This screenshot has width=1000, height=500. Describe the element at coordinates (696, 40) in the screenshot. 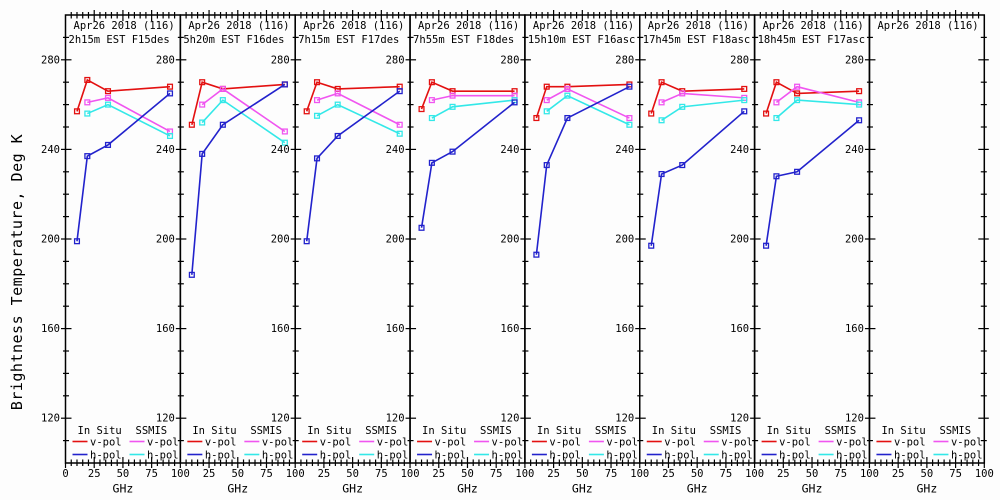

I see `panel-title-pass: 17h45m EST F18asc` at that location.